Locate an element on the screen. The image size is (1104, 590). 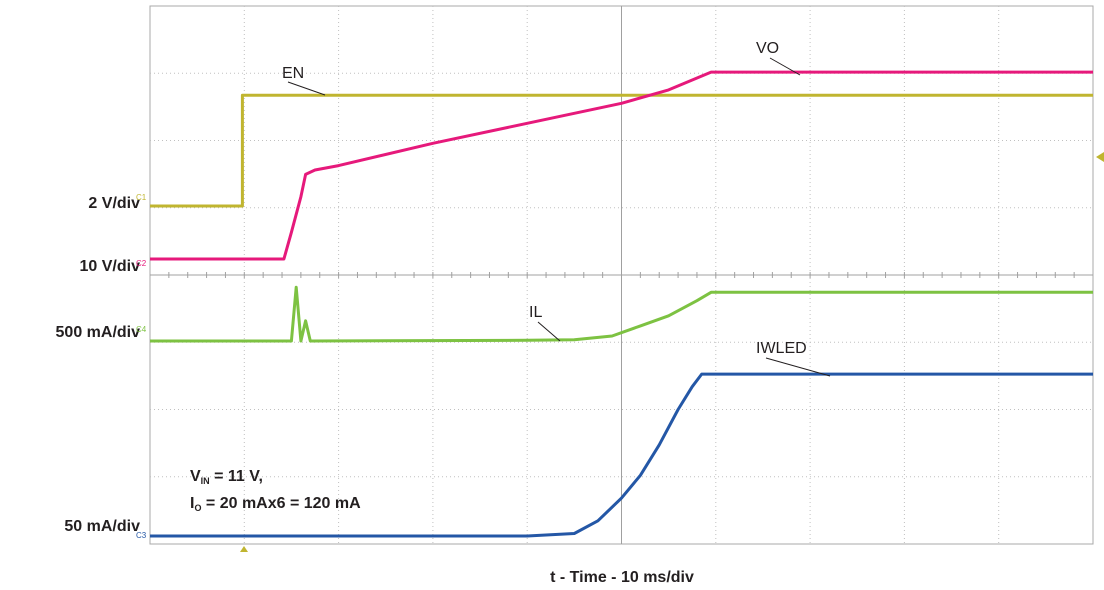
test-condition-vin: VIN = 11 V, is located at coordinates (226, 477).